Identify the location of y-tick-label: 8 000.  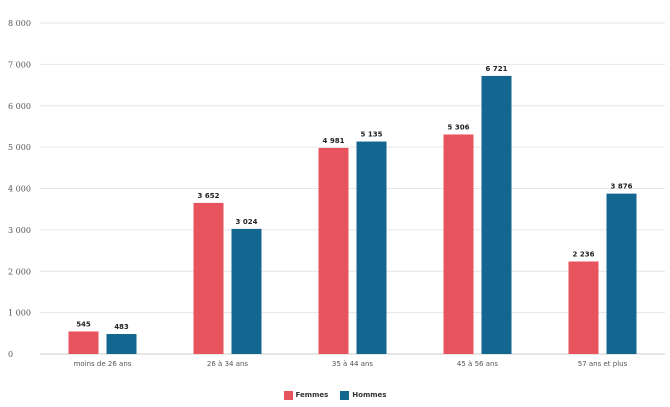
(19, 23).